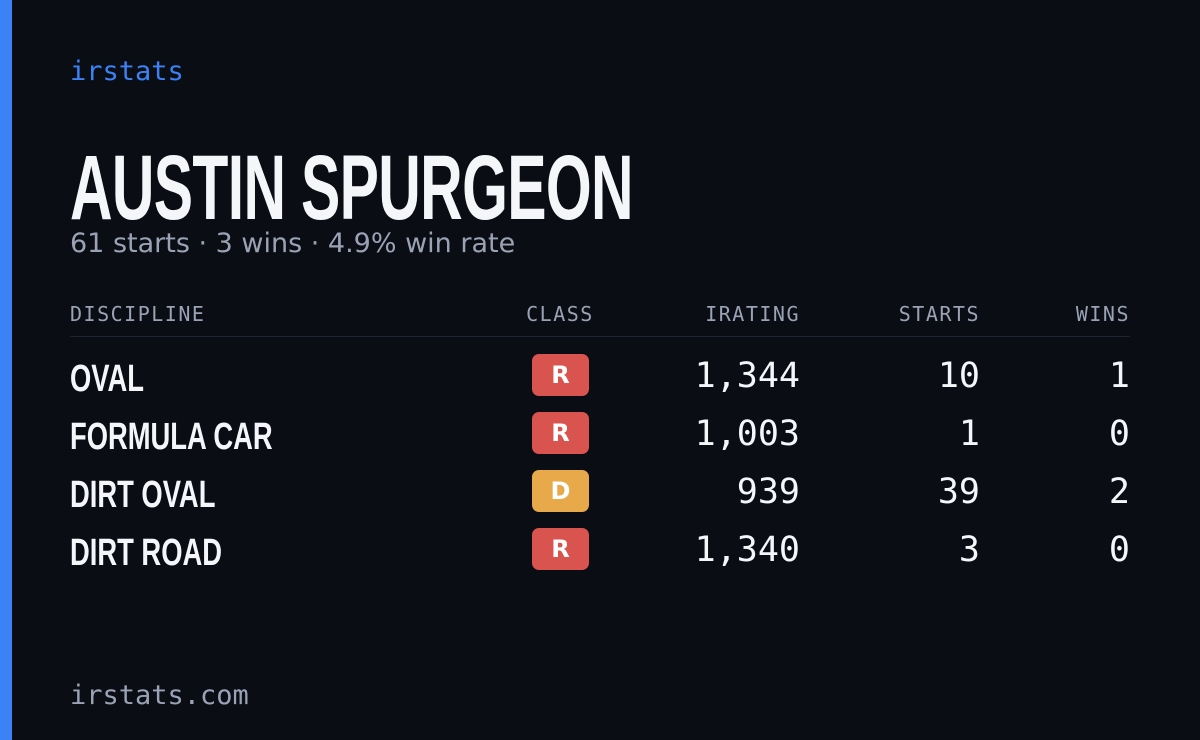 The width and height of the screenshot is (1200, 740). Describe the element at coordinates (752, 314) in the screenshot. I see `column-header: IRATING` at that location.